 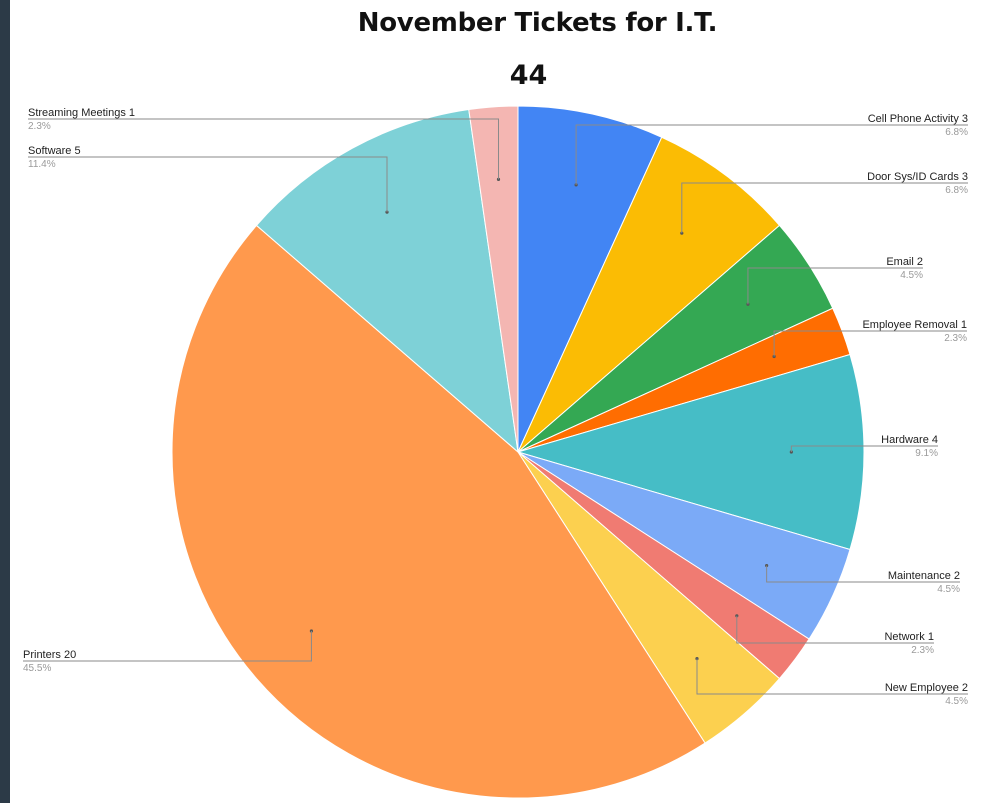 I want to click on slice-label-software: Software 5, so click(x=54, y=151).